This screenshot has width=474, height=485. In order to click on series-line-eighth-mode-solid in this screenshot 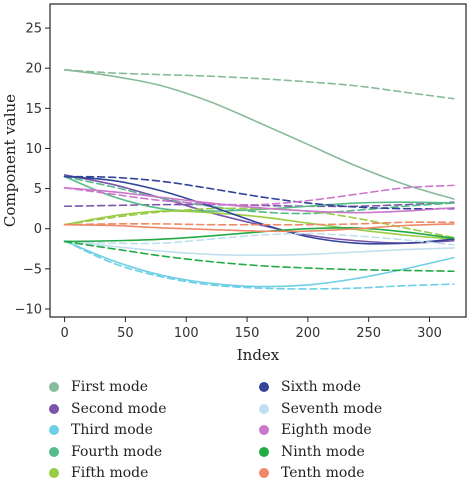, I will do `click(259, 200)`.